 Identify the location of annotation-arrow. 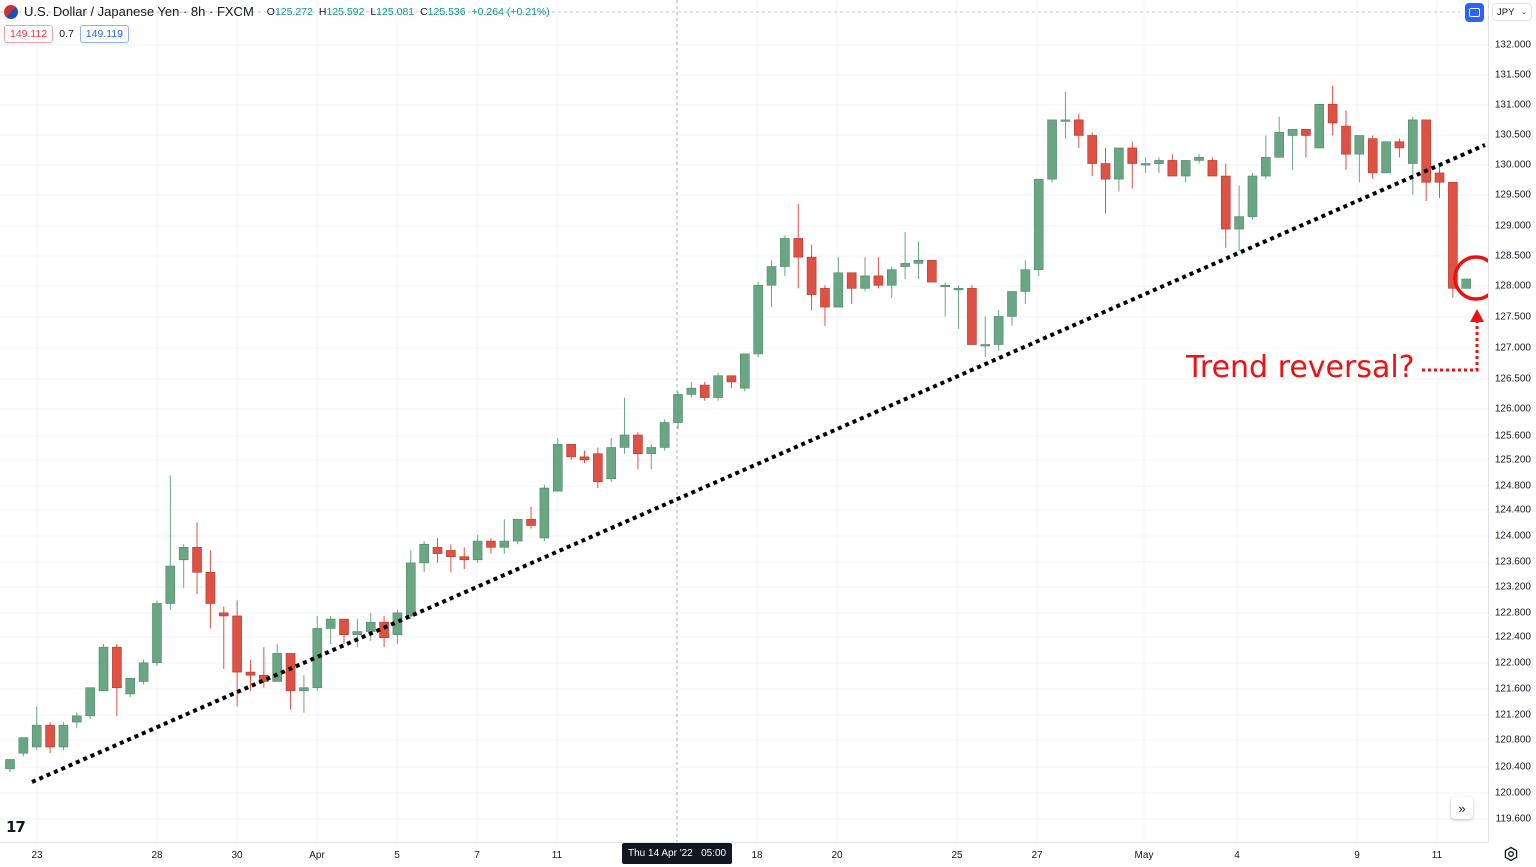
(1450, 347).